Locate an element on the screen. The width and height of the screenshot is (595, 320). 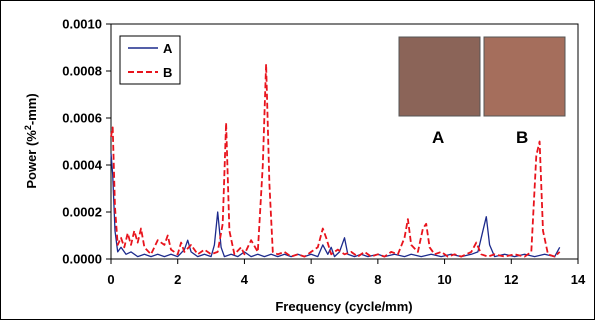
x-tick-label: 6 is located at coordinates (311, 279).